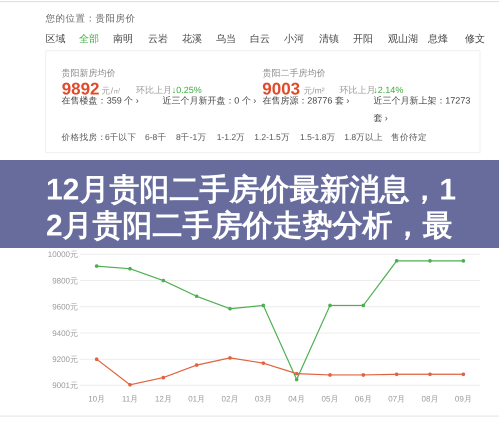 Image resolution: width=499 pixels, height=429 pixels. What do you see at coordinates (192, 38) in the screenshot?
I see `text: 花溪` at bounding box center [192, 38].